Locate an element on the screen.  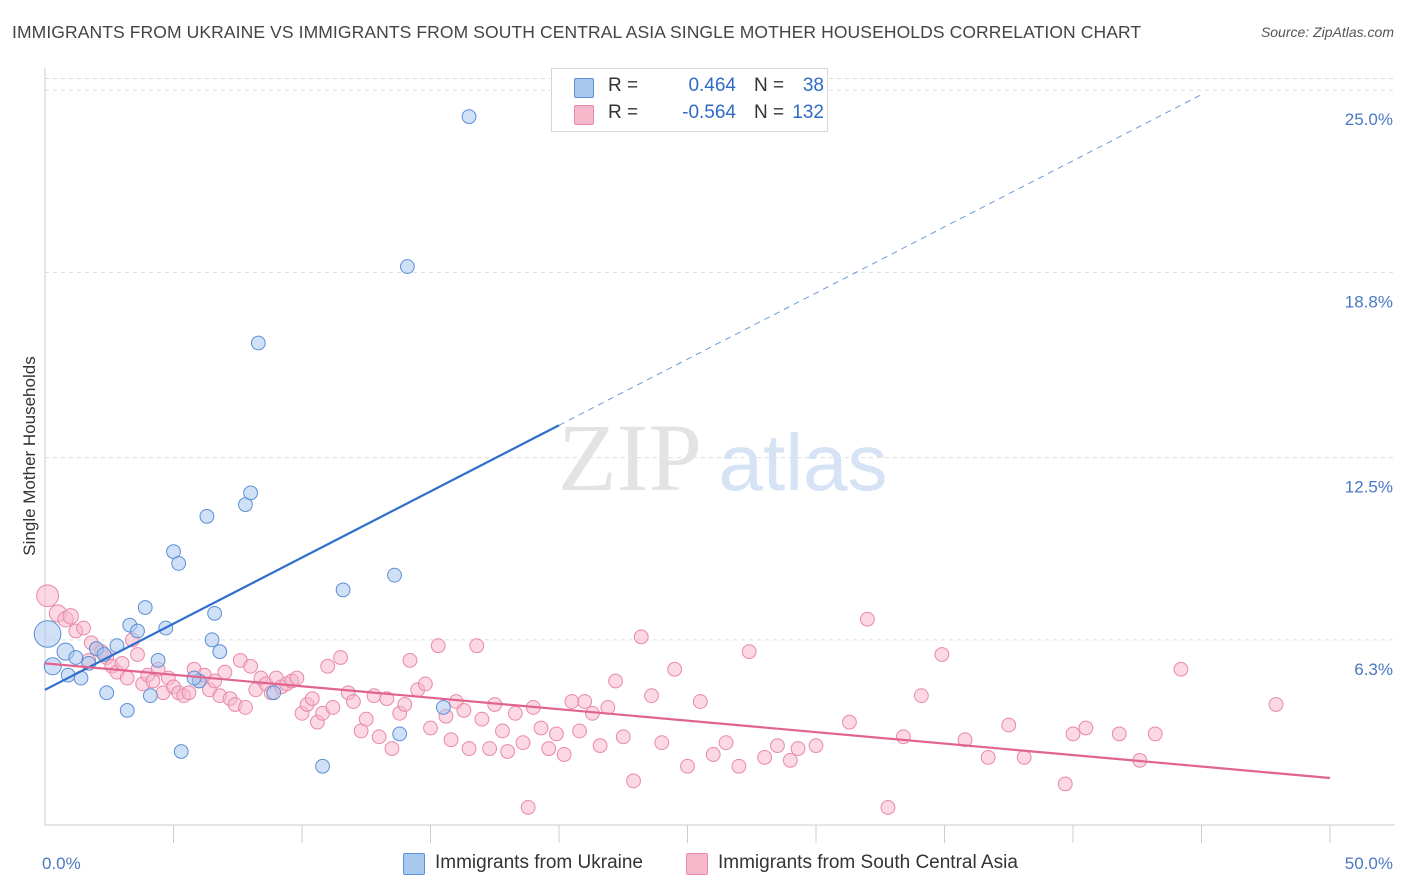
watermark: ZIP atlas is located at coordinates (722, 457).